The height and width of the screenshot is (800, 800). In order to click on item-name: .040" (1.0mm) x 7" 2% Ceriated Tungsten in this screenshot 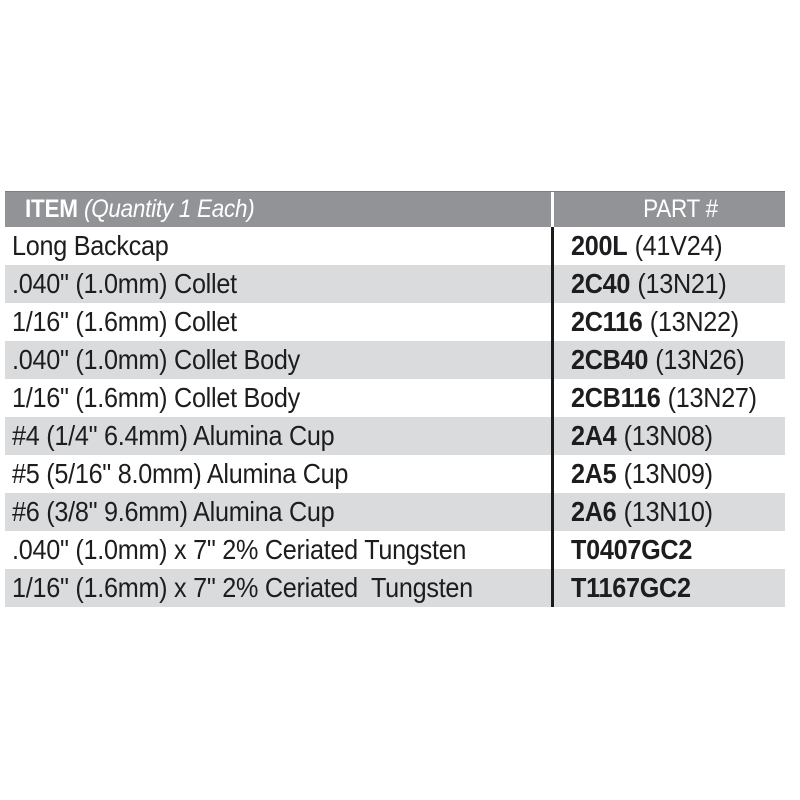, I will do `click(239, 549)`.